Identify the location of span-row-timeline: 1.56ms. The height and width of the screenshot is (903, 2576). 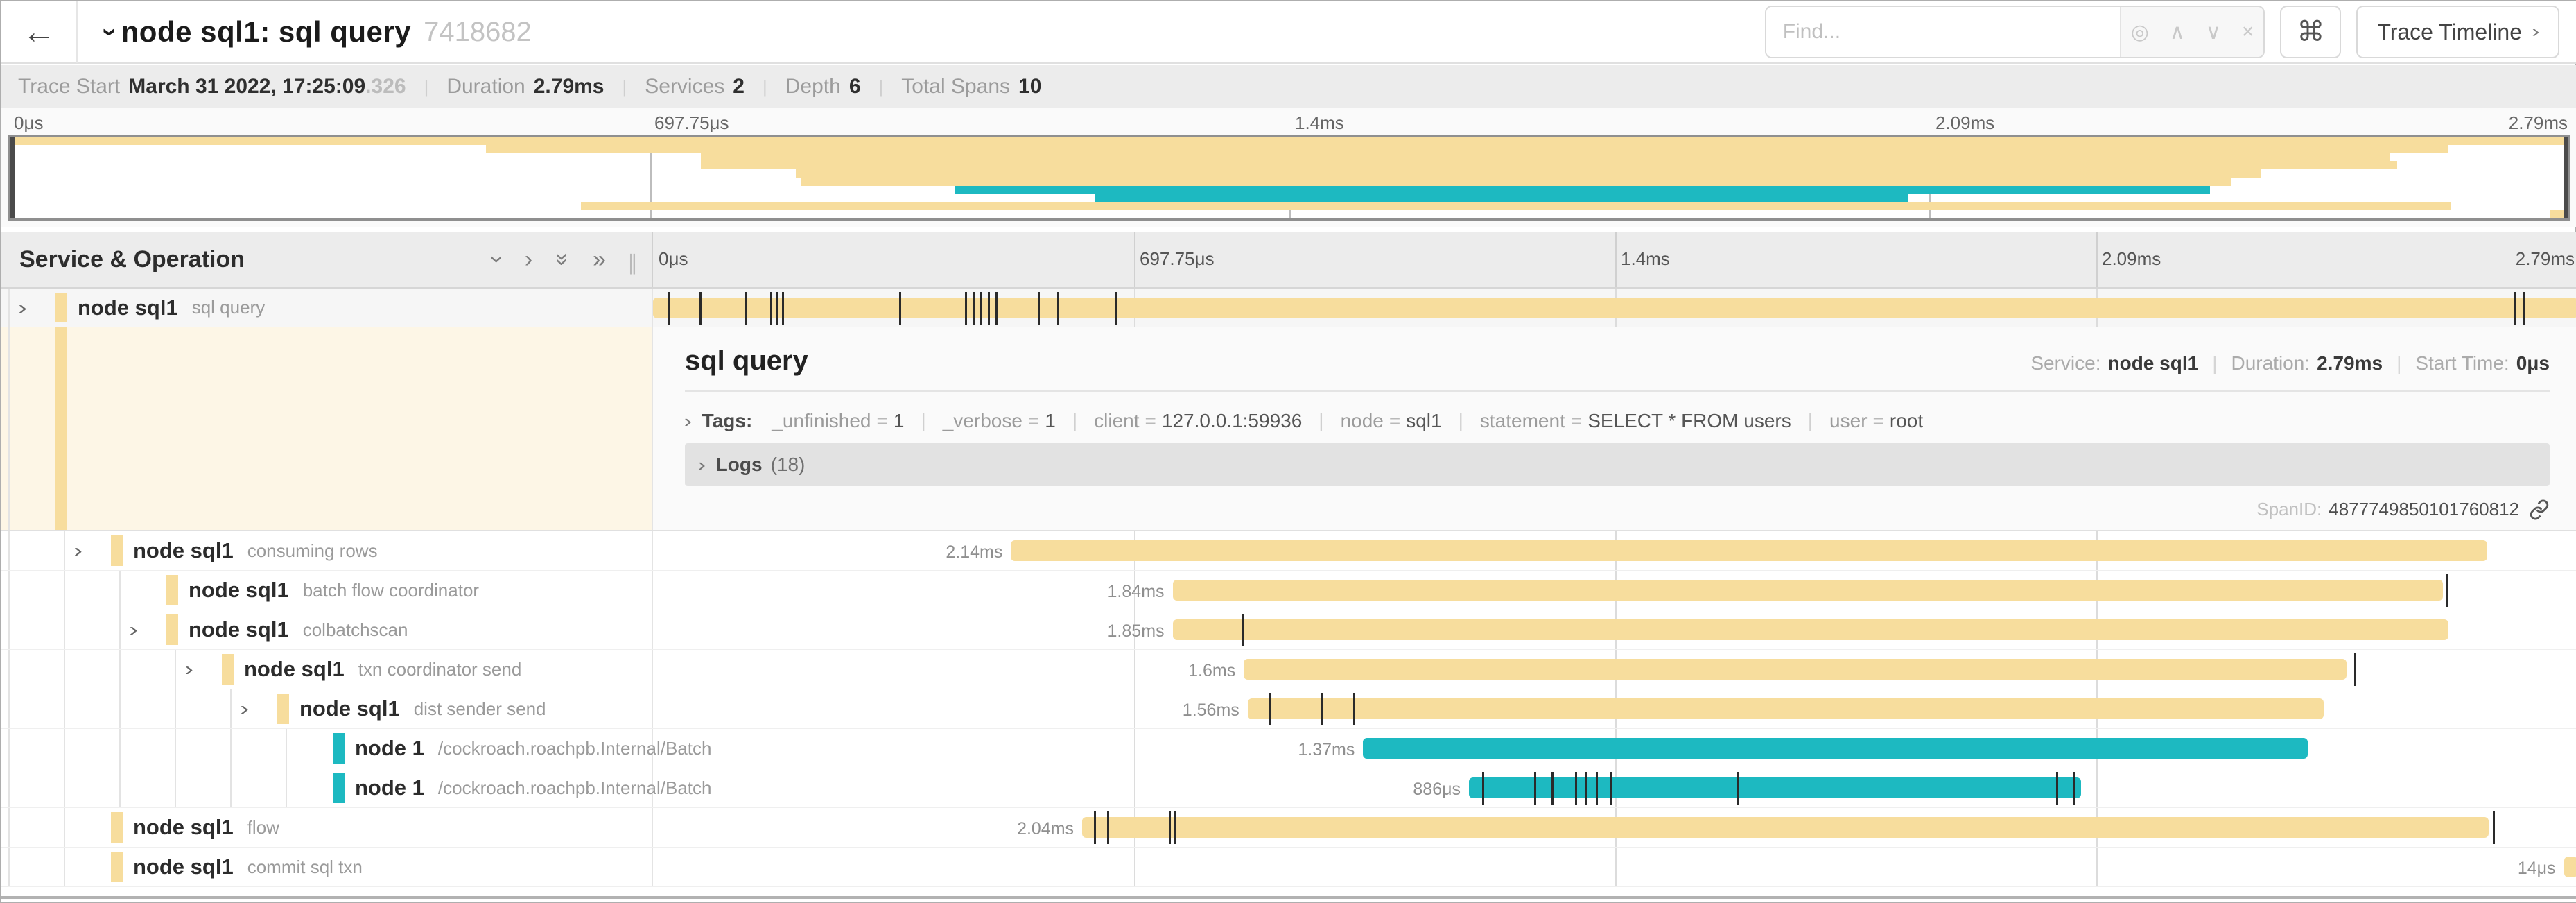
(1614, 708).